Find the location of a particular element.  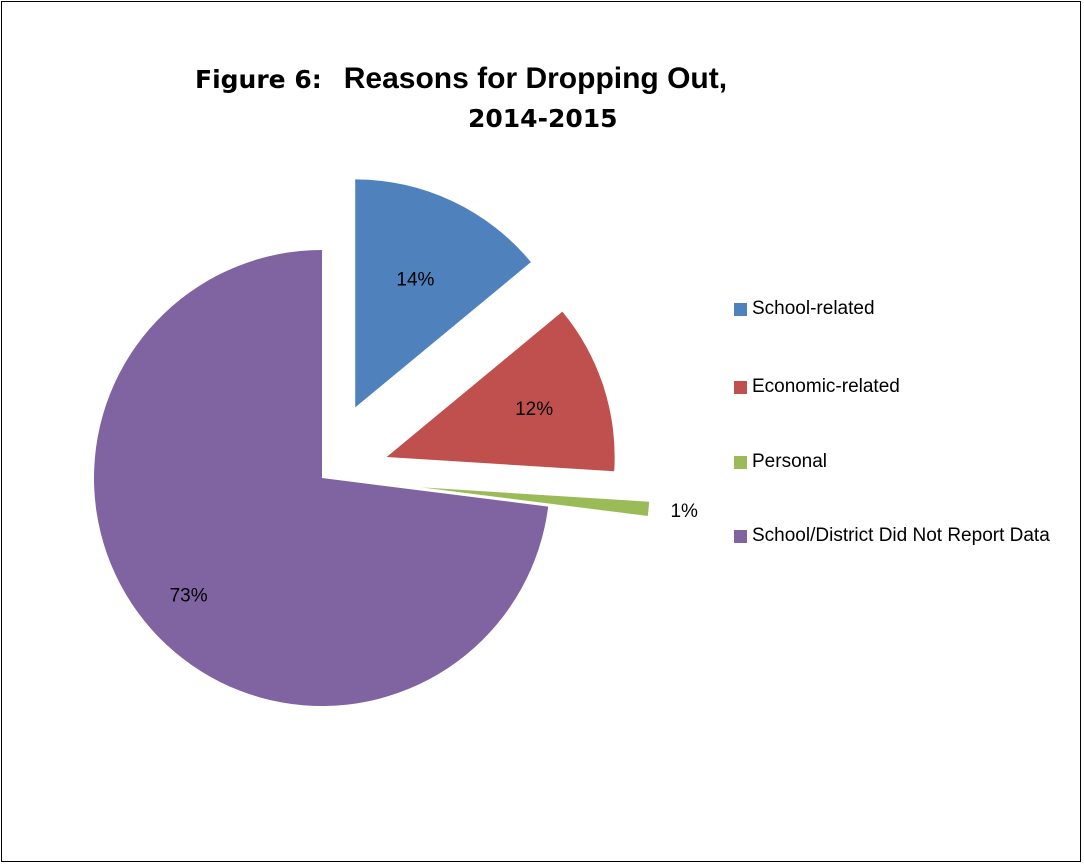

legend-item-not-reported: School/District Did Not Report Data is located at coordinates (898, 536).